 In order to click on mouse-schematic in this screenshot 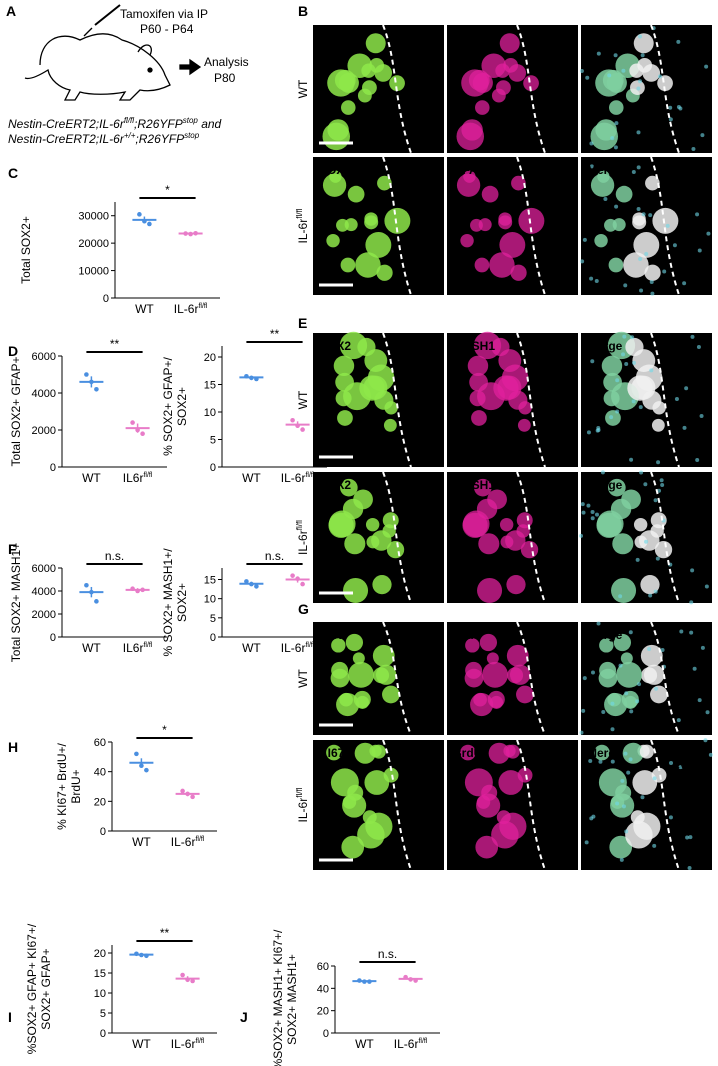, I will do `click(113, 52)`.